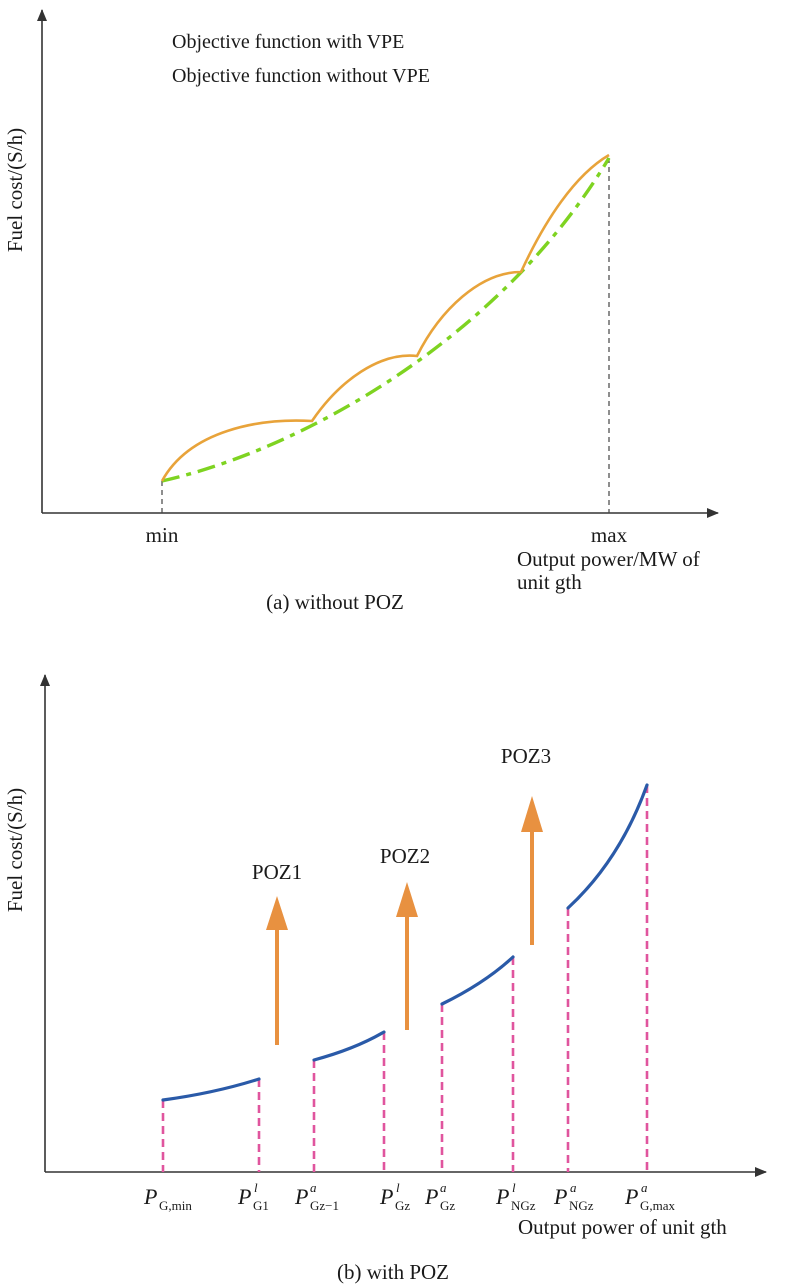  I want to click on tick-p-g-min: P G,min, so click(167, 1198).